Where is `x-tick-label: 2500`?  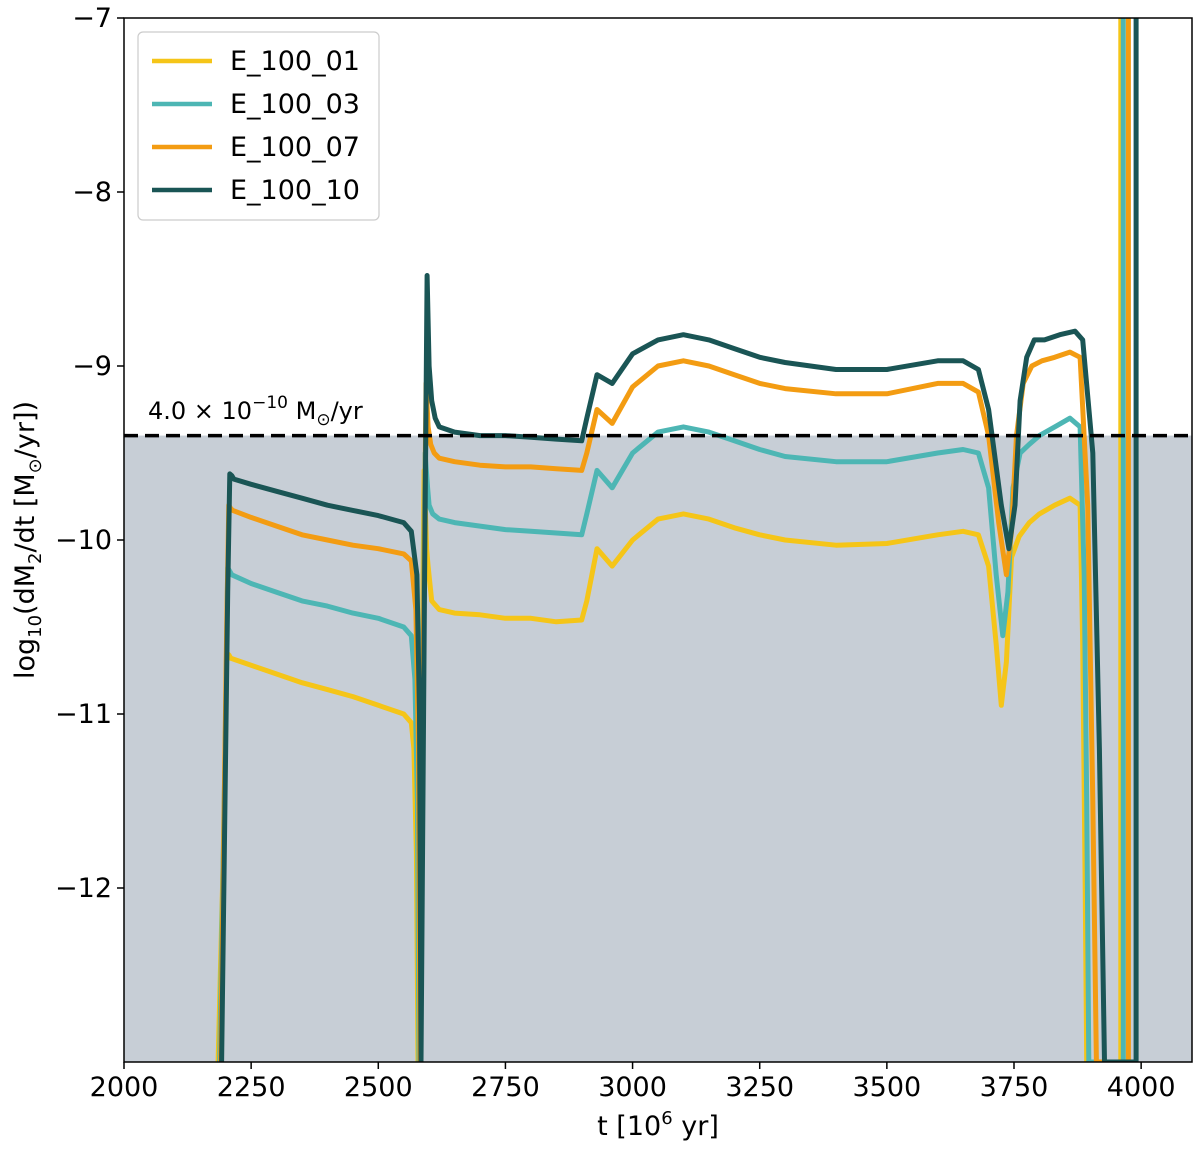
x-tick-label: 2500 is located at coordinates (378, 1087).